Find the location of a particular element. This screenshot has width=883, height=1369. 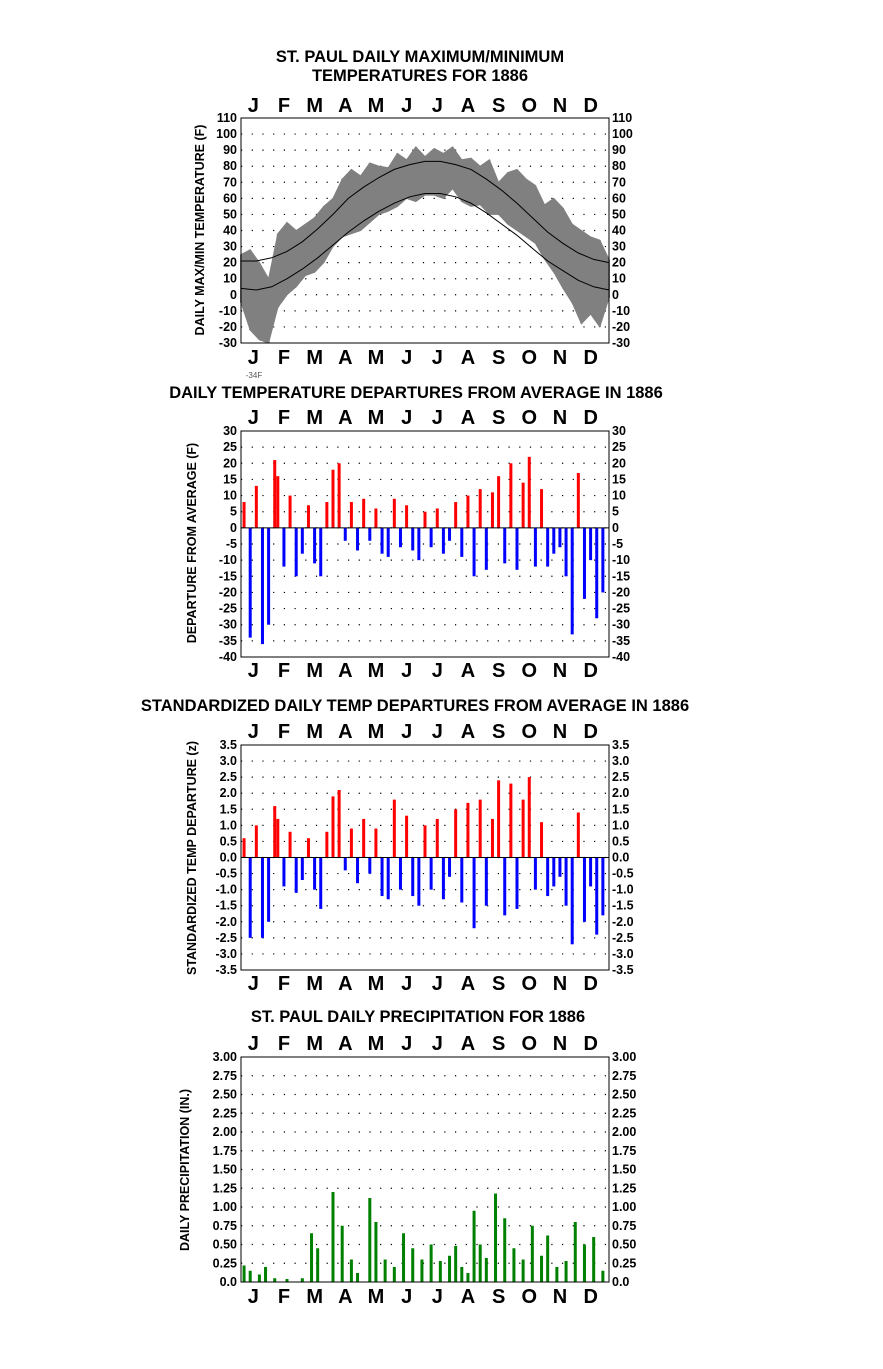

standardized-month-top-3: A is located at coordinates (345, 732).